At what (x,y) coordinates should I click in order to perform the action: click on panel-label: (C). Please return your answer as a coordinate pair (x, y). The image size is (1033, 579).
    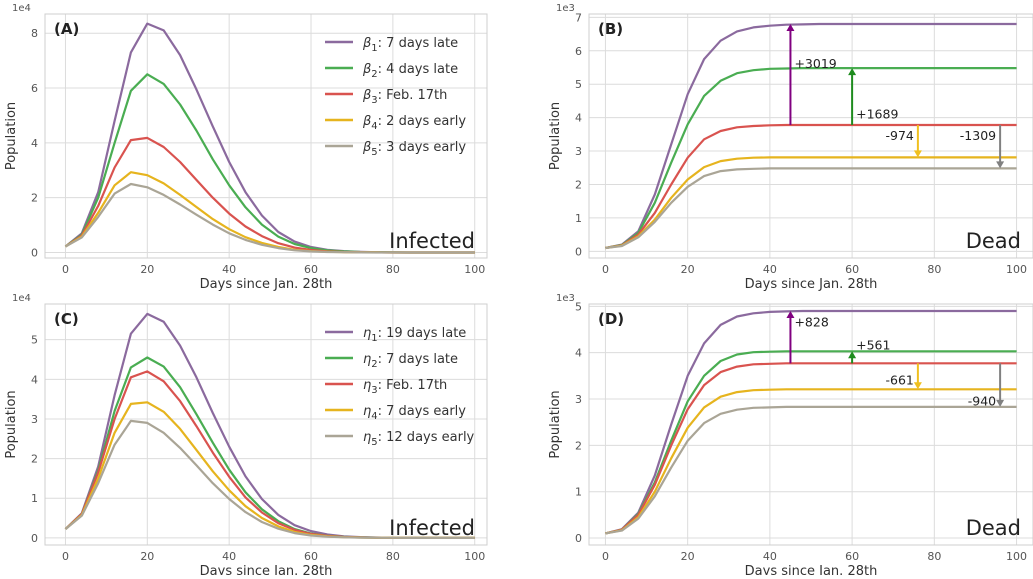
    Looking at the image, I should click on (66, 319).